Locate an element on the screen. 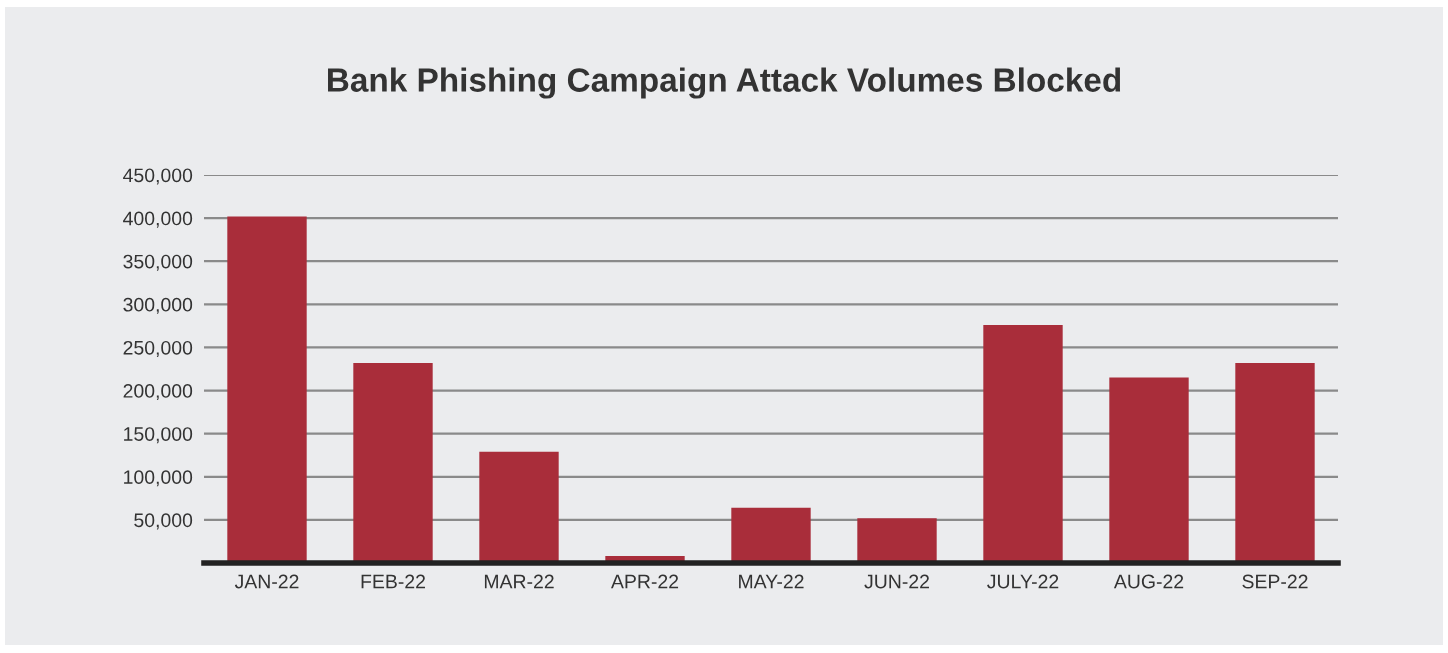 The image size is (1448, 653). y-tick-label: 50,000 is located at coordinates (163, 521).